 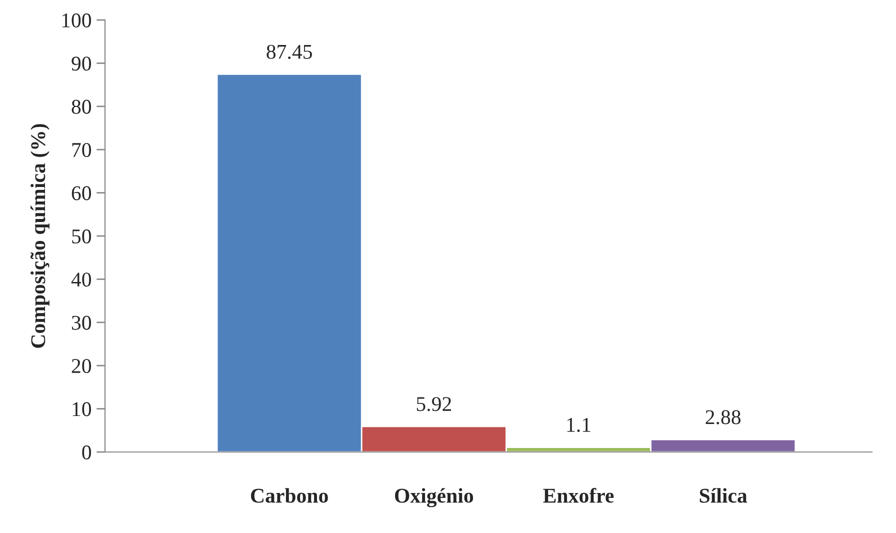 I want to click on y-tick-label: 10, so click(x=82, y=409).